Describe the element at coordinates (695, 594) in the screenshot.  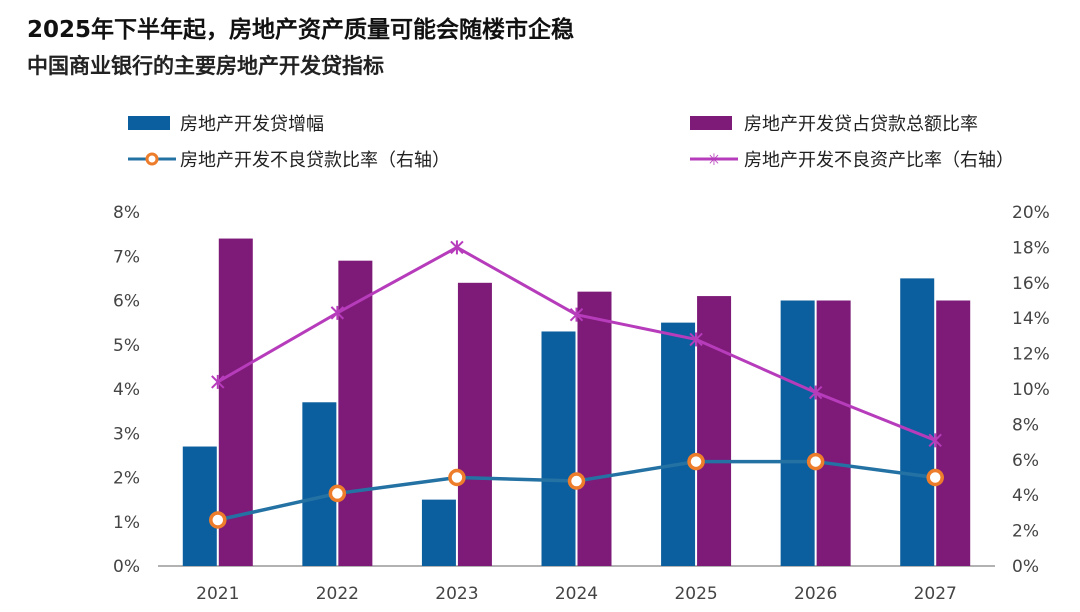
I see `x-tick-label: 2025` at that location.